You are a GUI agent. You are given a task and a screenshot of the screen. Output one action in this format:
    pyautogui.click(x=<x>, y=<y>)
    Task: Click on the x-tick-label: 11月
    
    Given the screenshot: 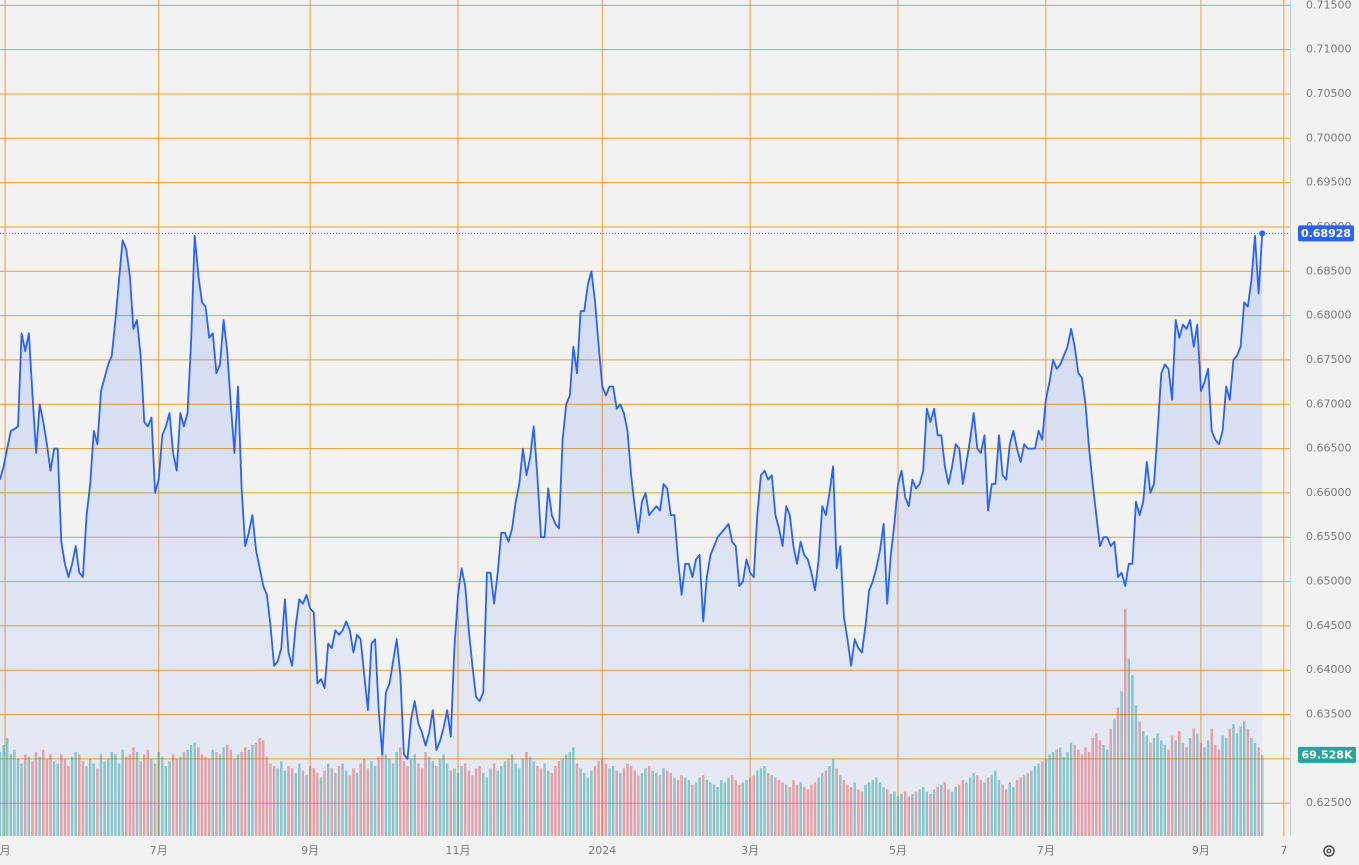 What is the action you would take?
    pyautogui.click(x=458, y=850)
    